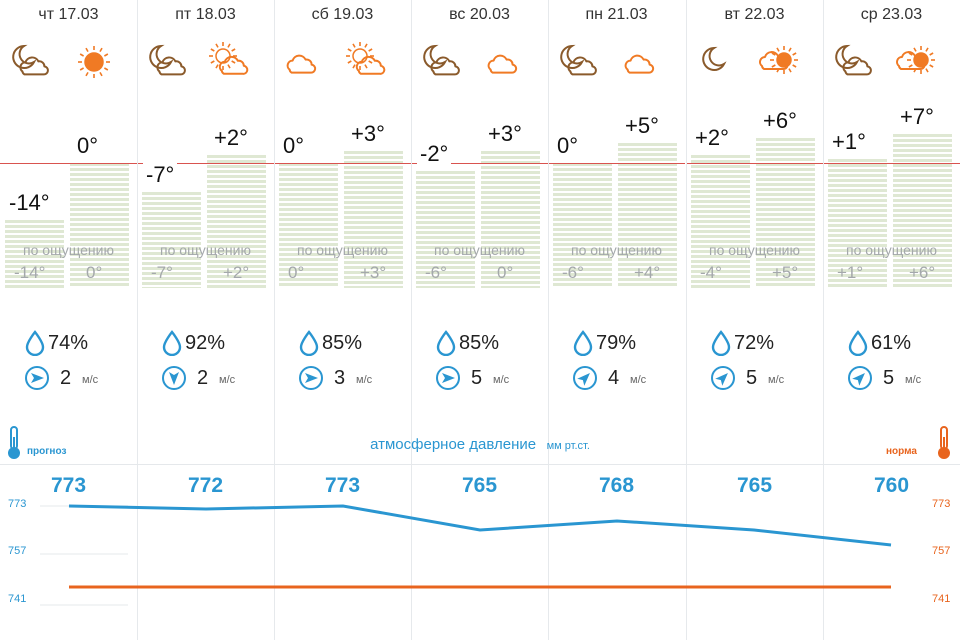 The image size is (960, 640). What do you see at coordinates (711, 272) in the screenshot?
I see `feels-night: -4°` at bounding box center [711, 272].